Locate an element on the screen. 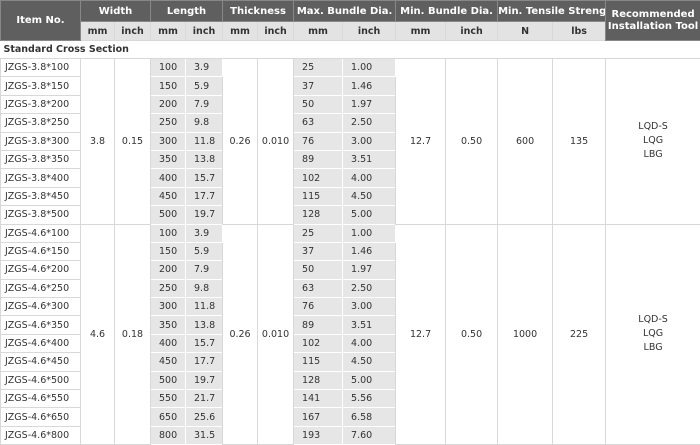 This screenshot has width=700, height=445. item-no: JZGS-4.6*500 is located at coordinates (41, 380).